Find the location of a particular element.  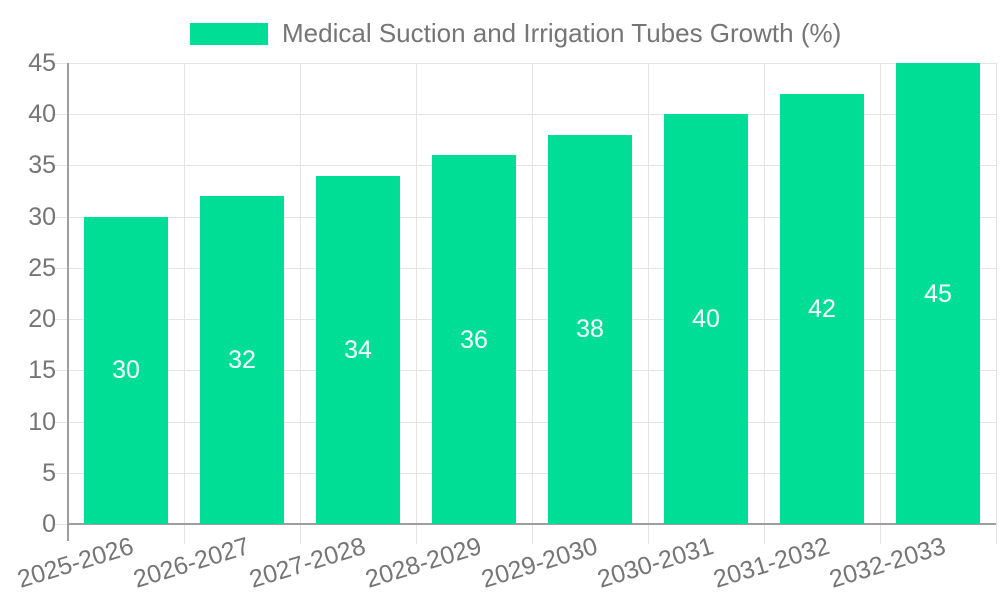

bar: 42 is located at coordinates (822, 308).